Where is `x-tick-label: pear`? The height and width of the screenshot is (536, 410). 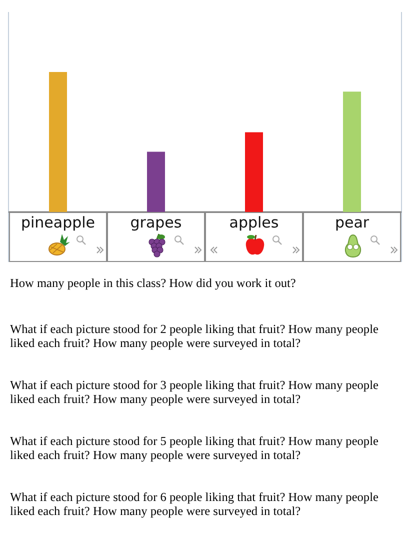 x-tick-label: pear is located at coordinates (352, 223).